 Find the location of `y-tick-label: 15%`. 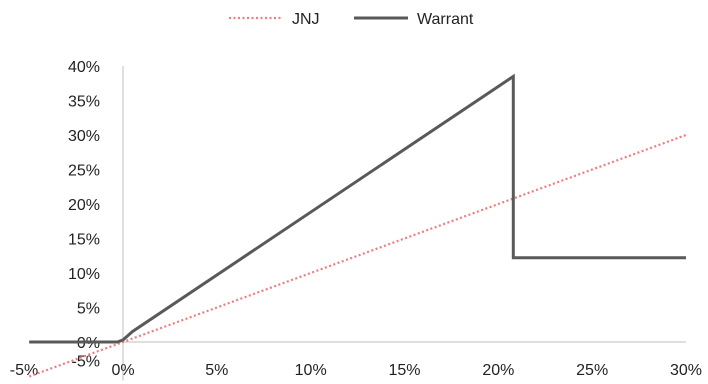

y-tick-label: 15% is located at coordinates (84, 240).